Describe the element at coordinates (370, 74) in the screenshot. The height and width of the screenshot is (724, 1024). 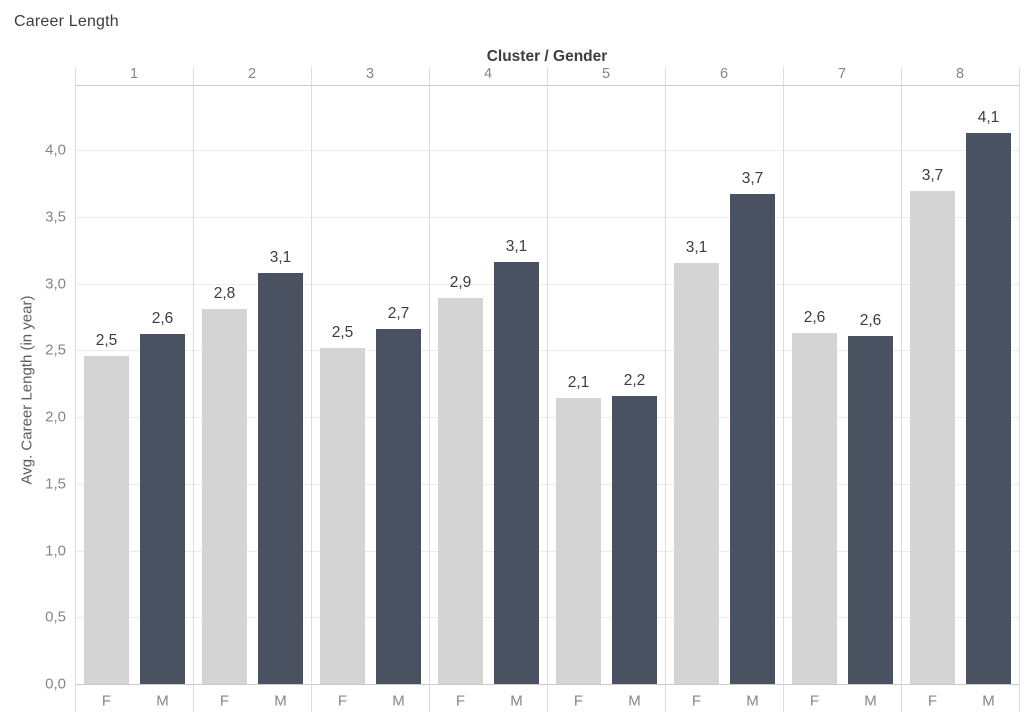
I see `cluster-header-3: 3` at that location.